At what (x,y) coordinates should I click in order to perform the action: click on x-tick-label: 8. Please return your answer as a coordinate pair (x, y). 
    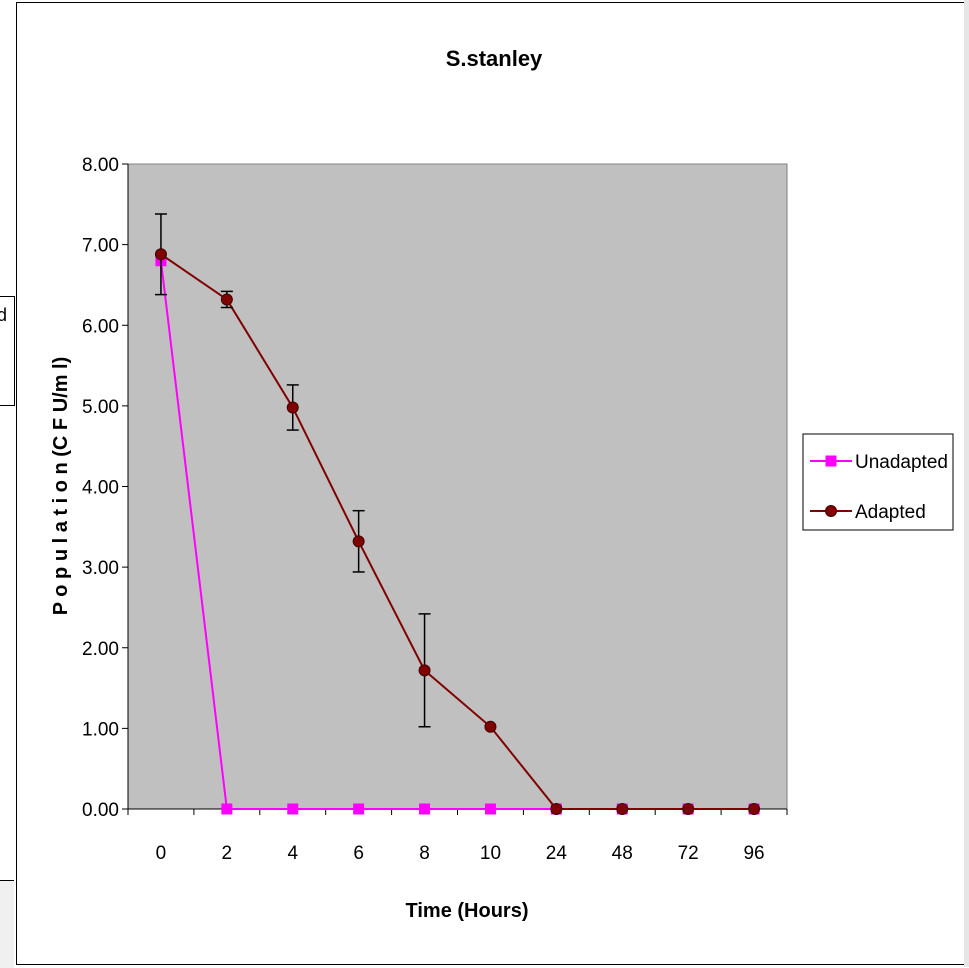
    Looking at the image, I should click on (424, 853).